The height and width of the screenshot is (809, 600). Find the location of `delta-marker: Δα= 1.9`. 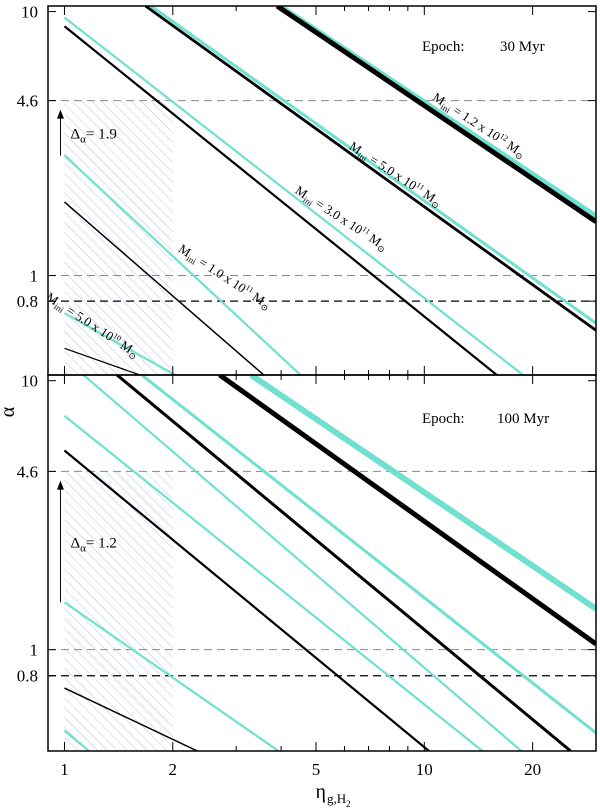

delta-marker: Δα= 1.9 is located at coordinates (86, 132).